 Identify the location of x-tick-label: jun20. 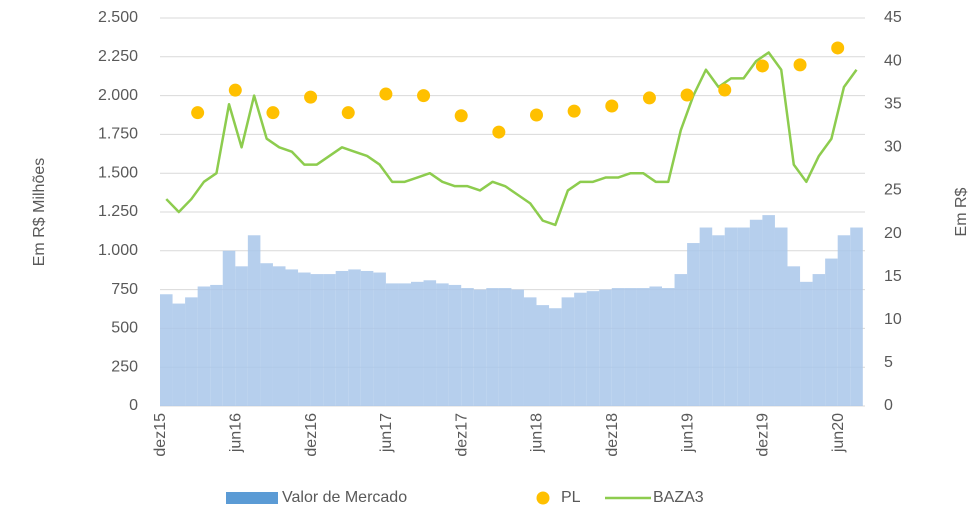
(838, 433).